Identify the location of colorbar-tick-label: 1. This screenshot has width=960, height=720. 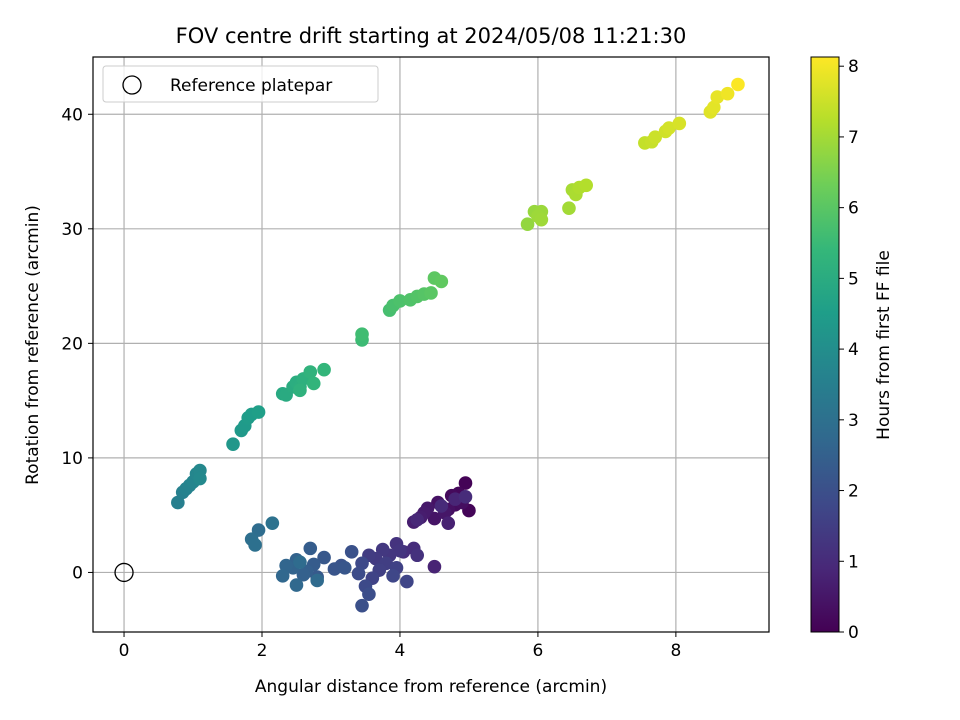
(853, 562).